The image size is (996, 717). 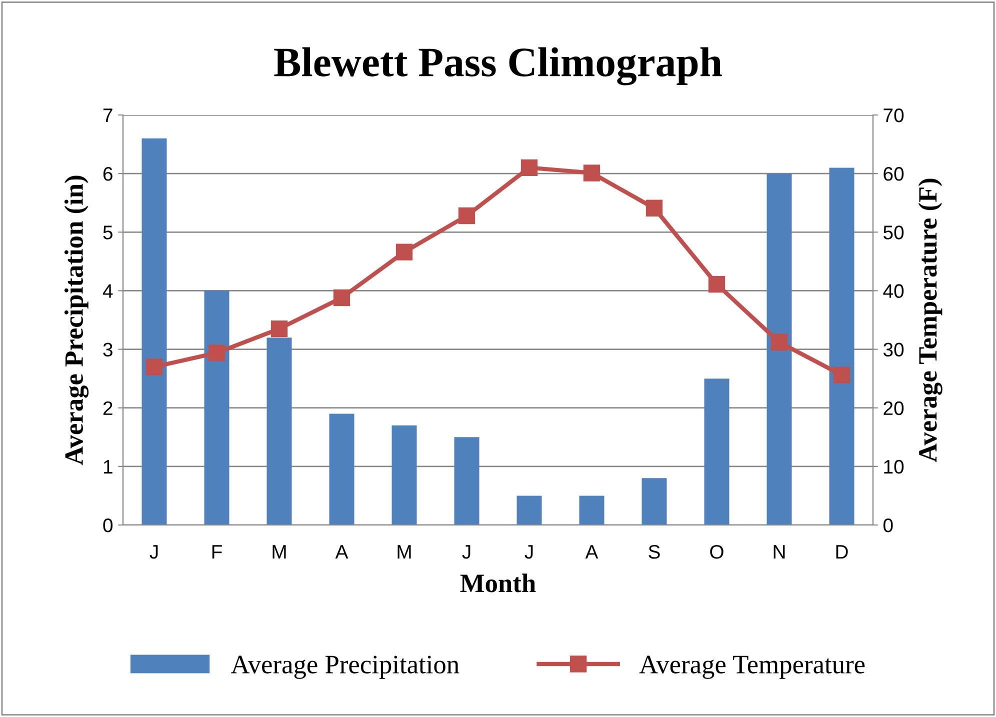 I want to click on y-tick-label: 4, so click(x=107, y=291).